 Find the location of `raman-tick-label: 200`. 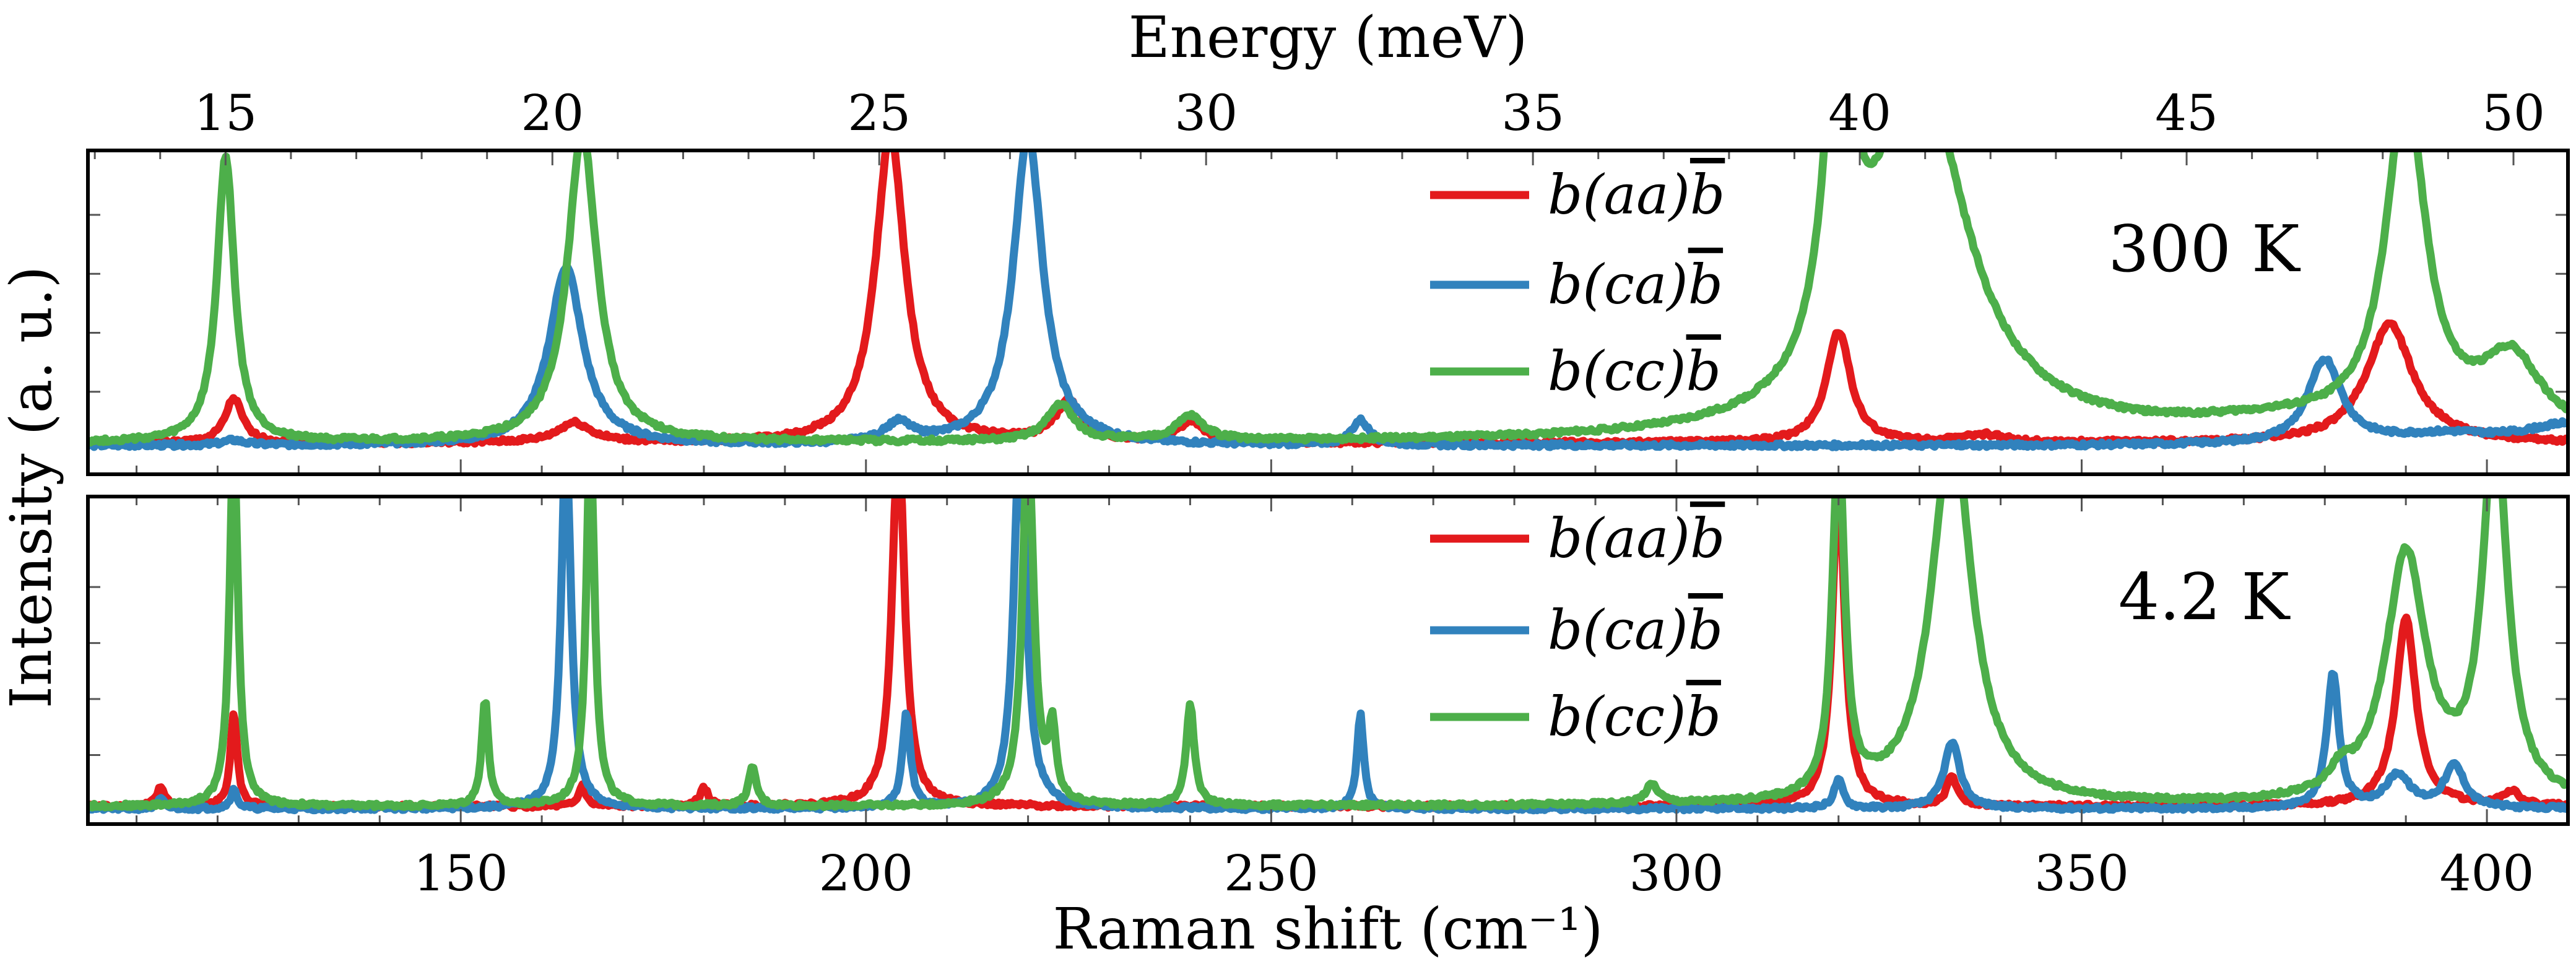

raman-tick-label: 200 is located at coordinates (865, 873).